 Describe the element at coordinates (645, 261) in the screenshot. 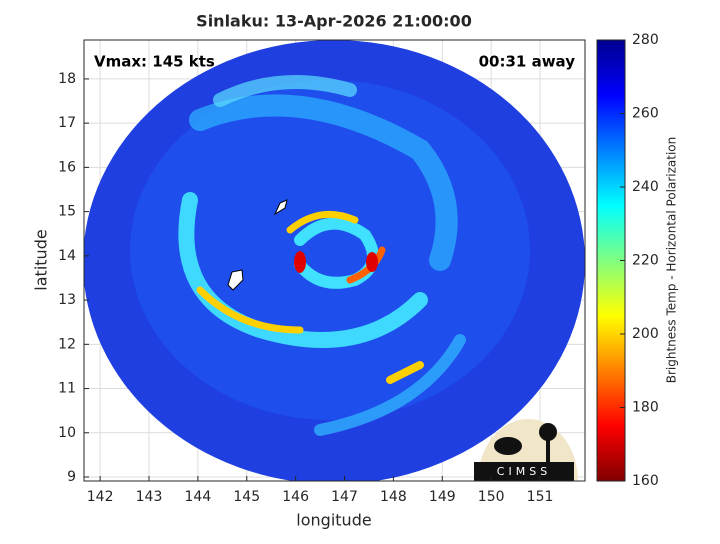

I see `colorbar-tick-label: 220` at that location.